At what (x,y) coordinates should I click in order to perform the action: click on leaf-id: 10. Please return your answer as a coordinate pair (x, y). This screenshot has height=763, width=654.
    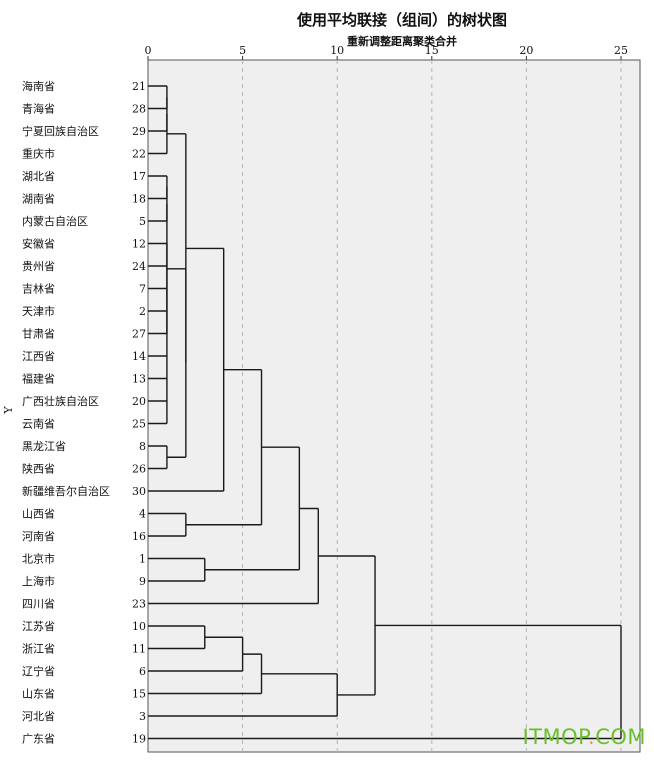
    Looking at the image, I should click on (139, 626).